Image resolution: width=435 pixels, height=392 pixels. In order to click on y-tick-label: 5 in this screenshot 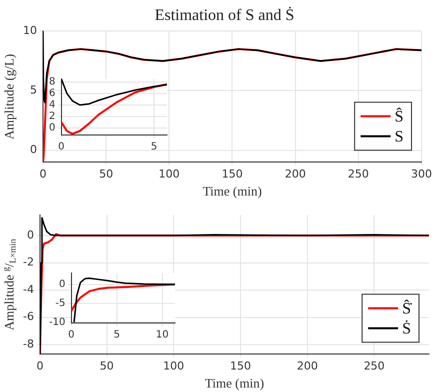, I will do `click(33, 90)`.